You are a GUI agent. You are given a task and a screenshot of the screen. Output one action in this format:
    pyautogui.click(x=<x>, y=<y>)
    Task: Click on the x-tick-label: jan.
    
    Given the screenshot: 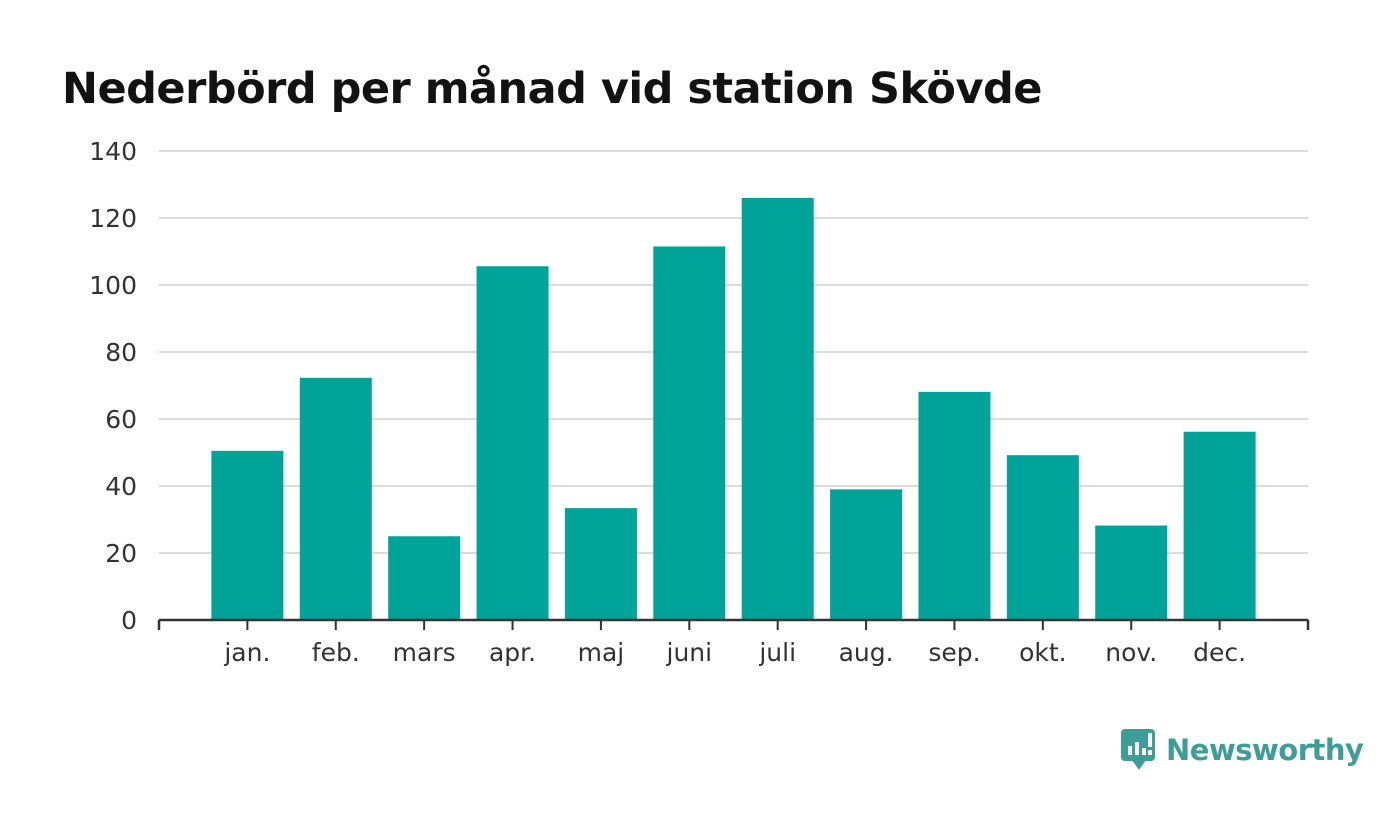 What is the action you would take?
    pyautogui.click(x=246, y=652)
    